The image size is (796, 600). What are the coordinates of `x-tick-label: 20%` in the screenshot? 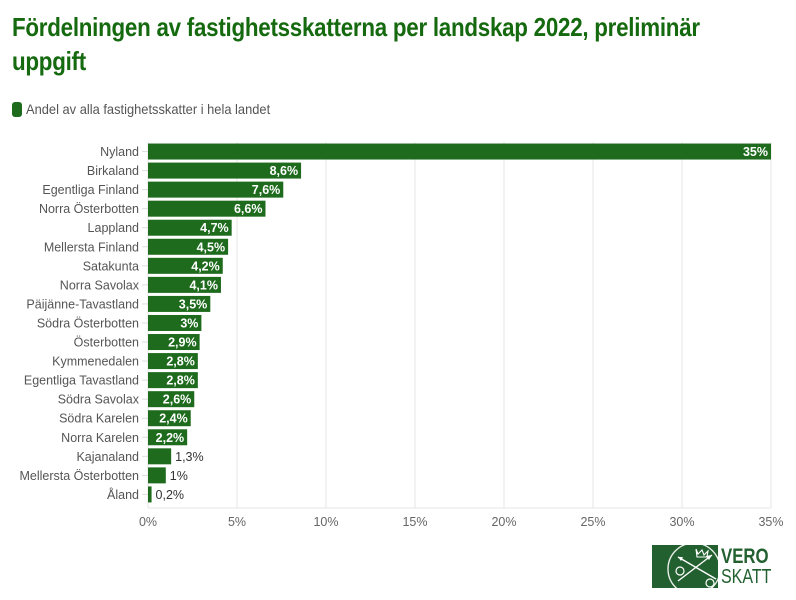 It's located at (503, 522).